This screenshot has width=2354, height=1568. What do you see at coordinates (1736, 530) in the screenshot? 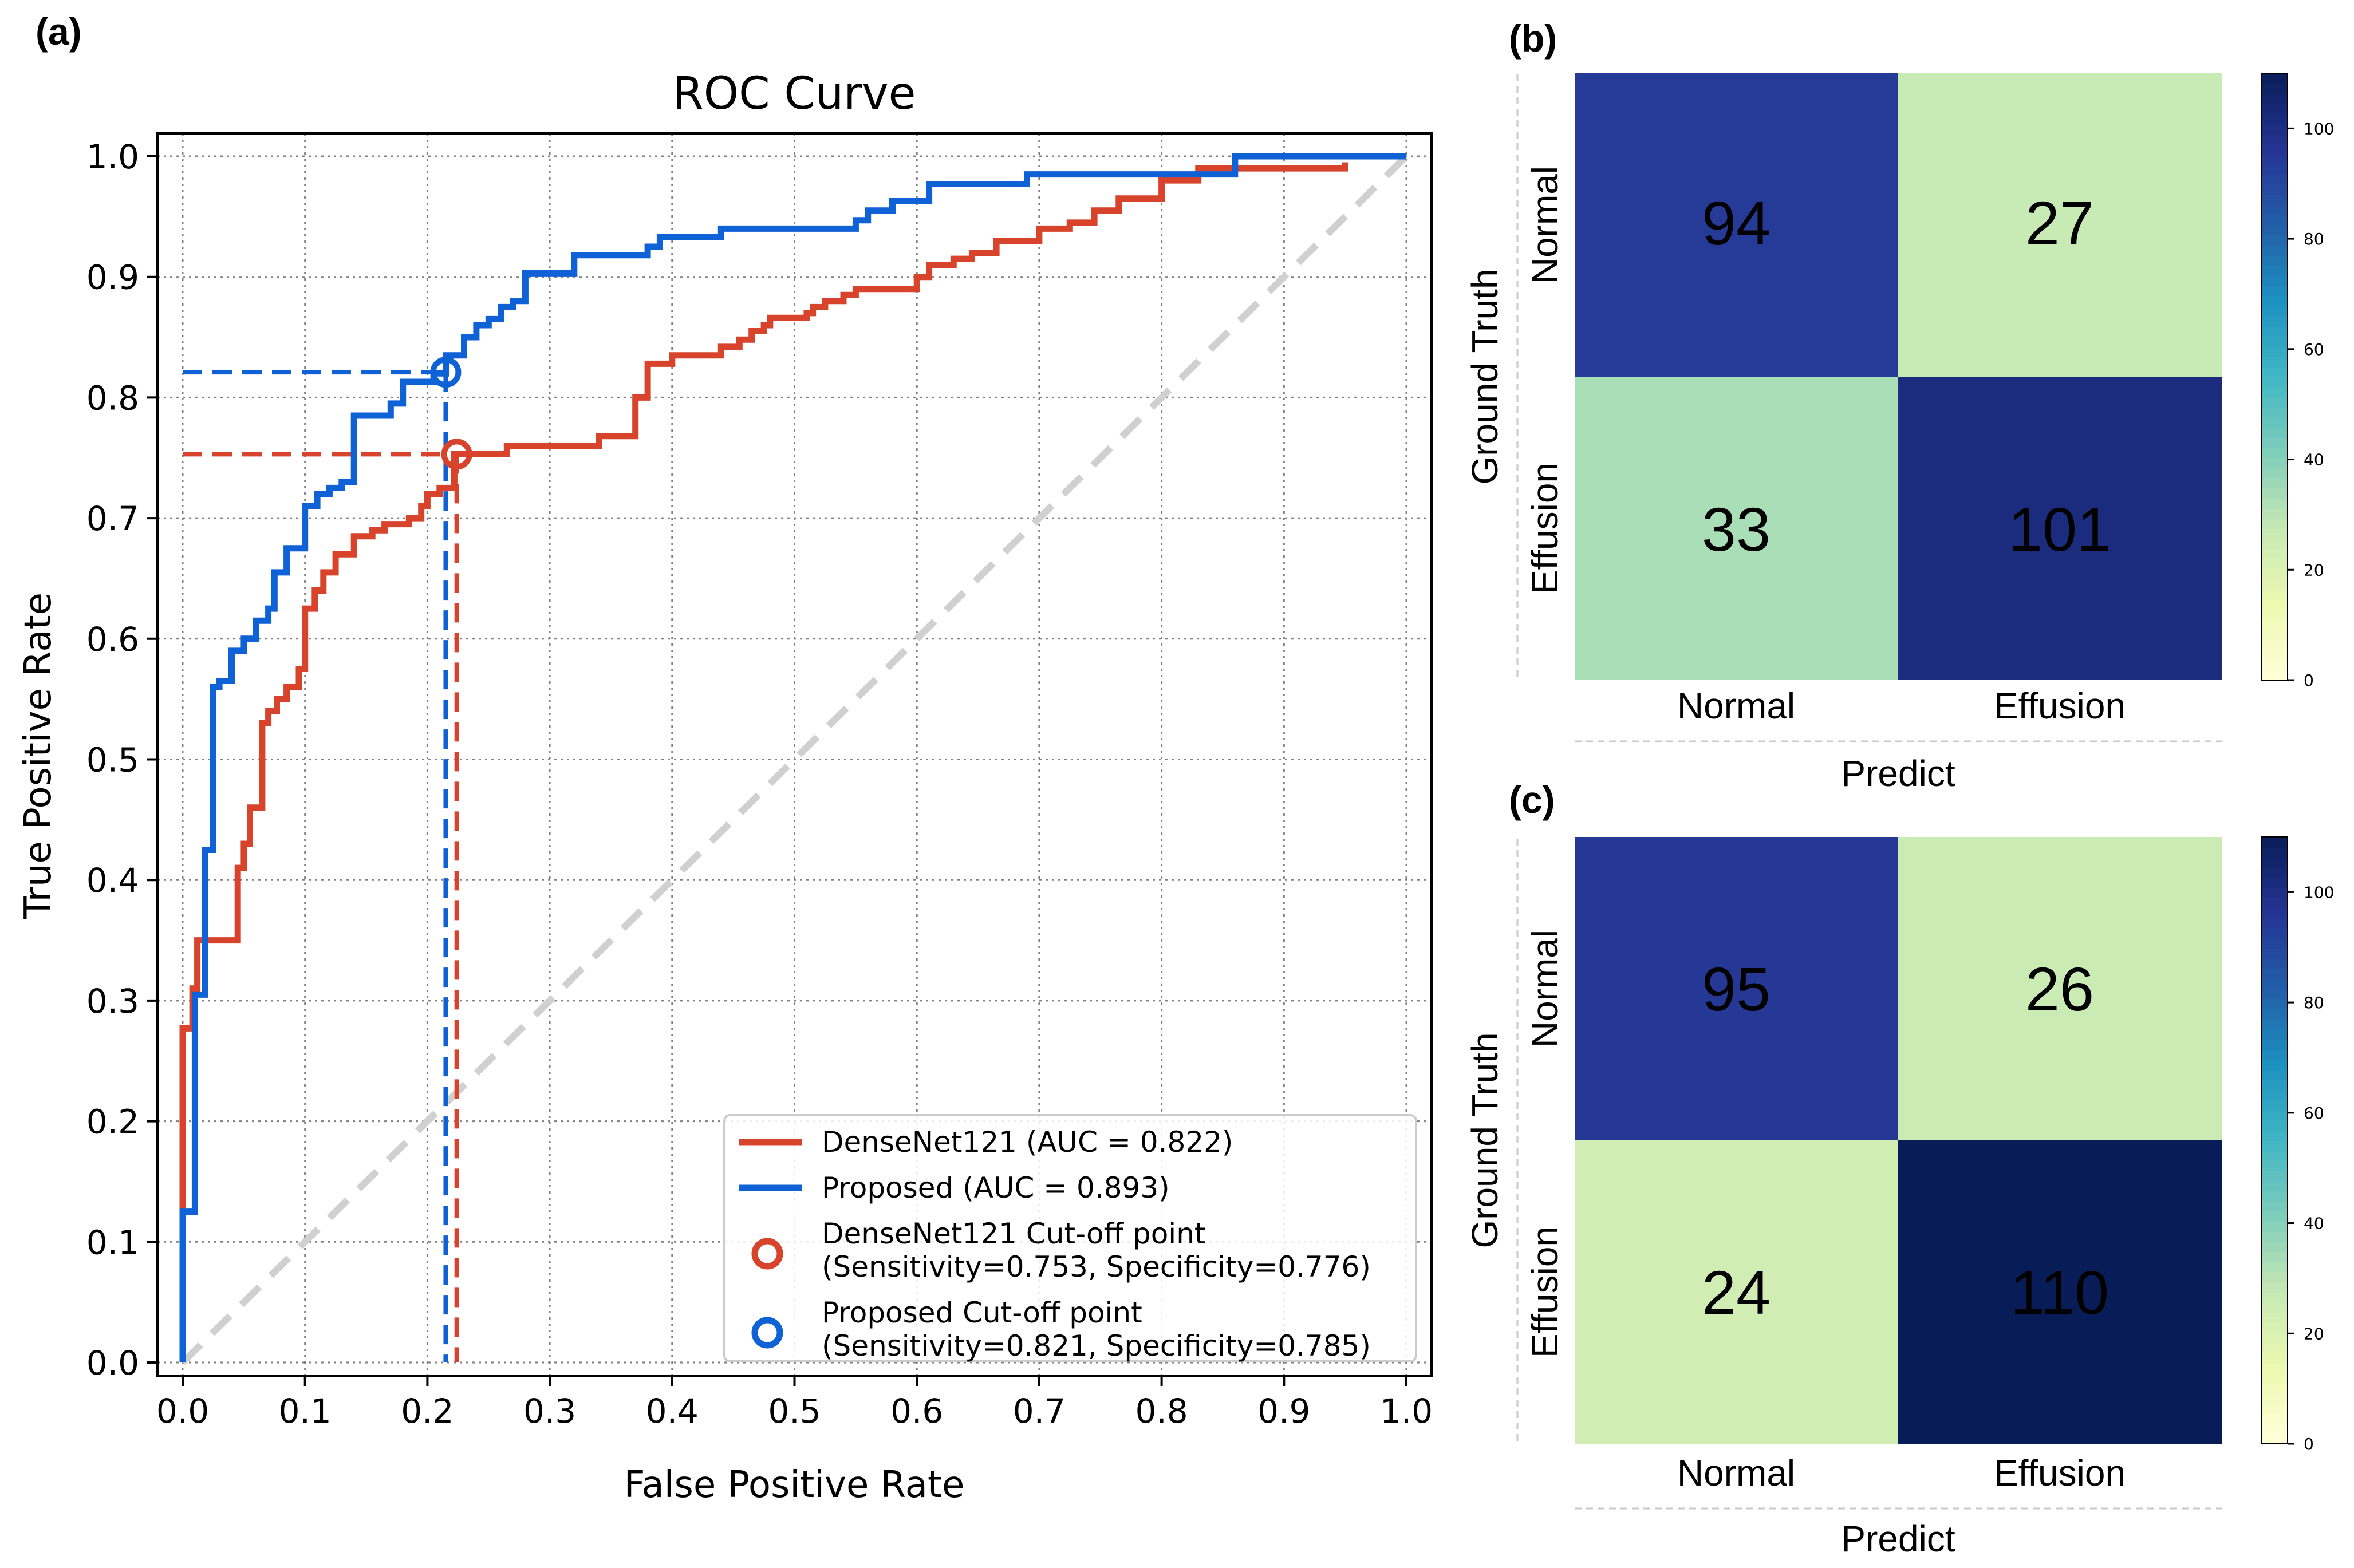
I see `cm-b-value-effusion-normal: 33` at bounding box center [1736, 530].